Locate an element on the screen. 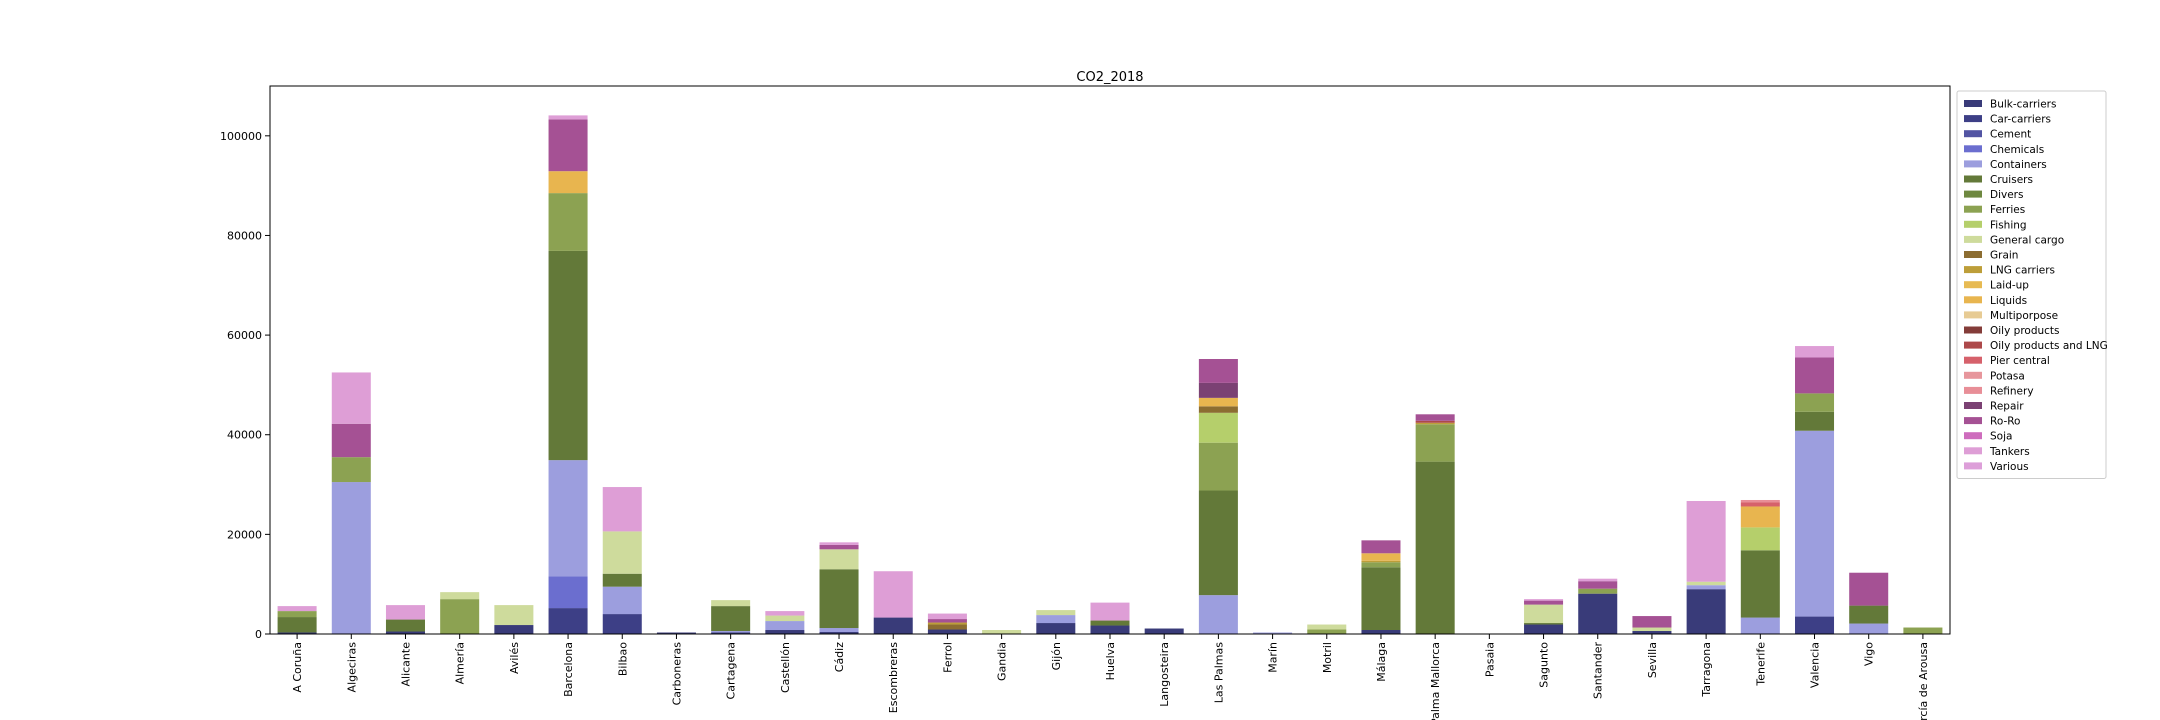 The width and height of the screenshot is (2160, 720). x-tick-label: Motril is located at coordinates (1327, 657).